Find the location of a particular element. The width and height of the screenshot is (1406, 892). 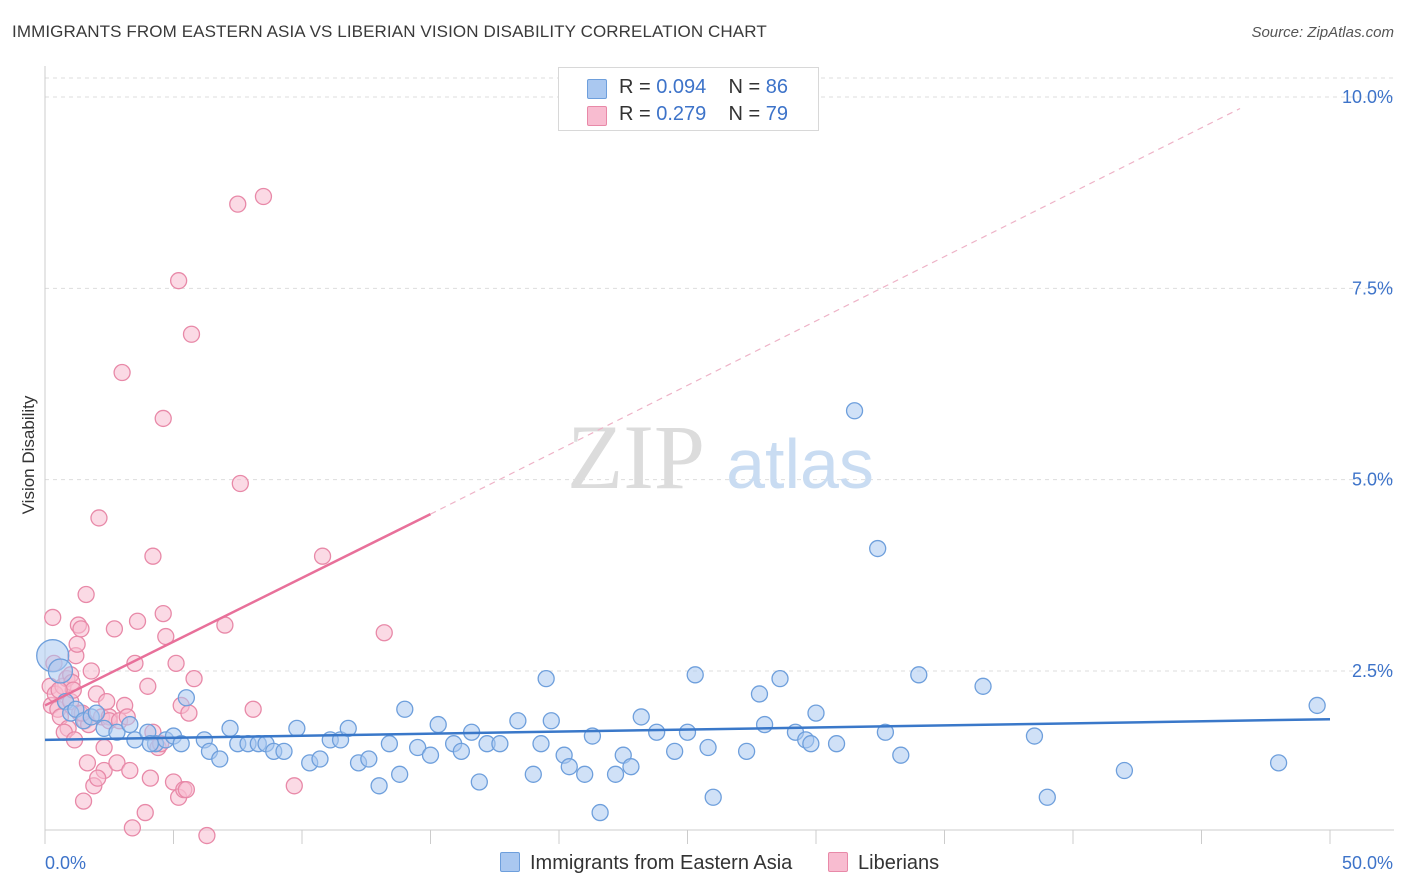

n-label: N = is located at coordinates (744, 114).